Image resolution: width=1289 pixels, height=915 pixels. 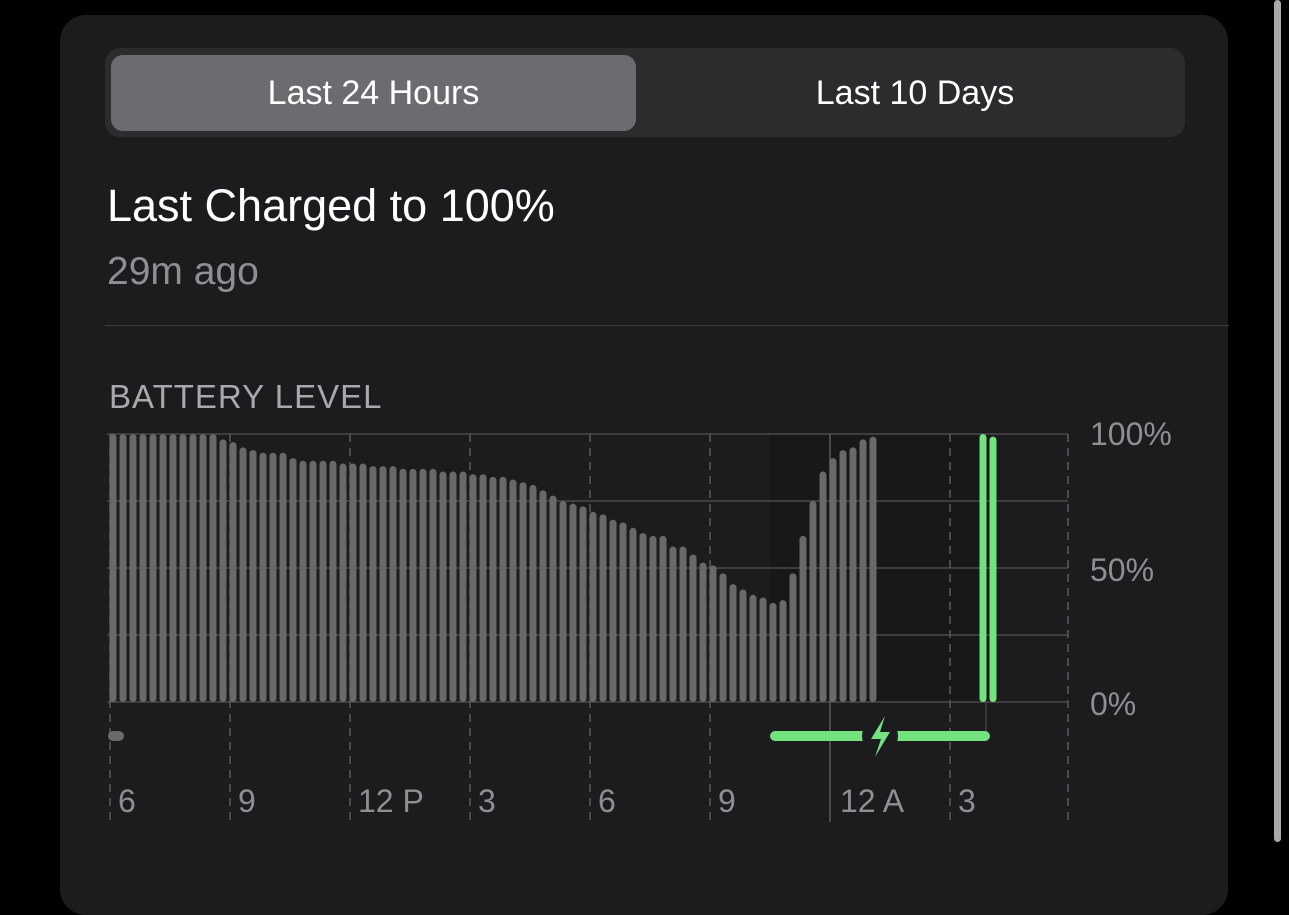 I want to click on last-charged-time: 29m ago, so click(x=183, y=271).